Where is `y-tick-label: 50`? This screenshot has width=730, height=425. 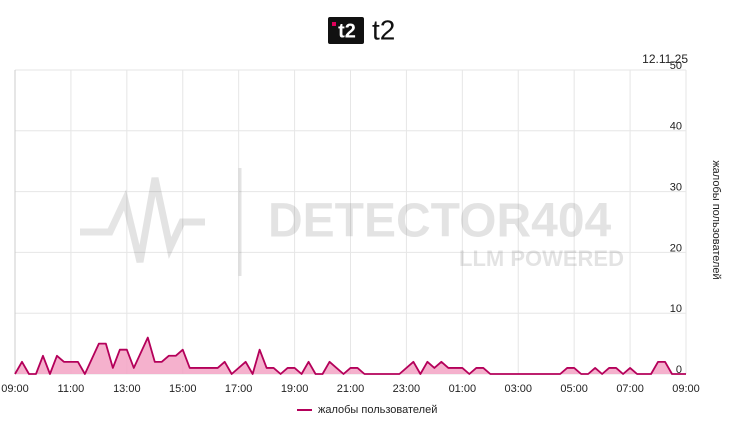 y-tick-label: 50 is located at coordinates (676, 66).